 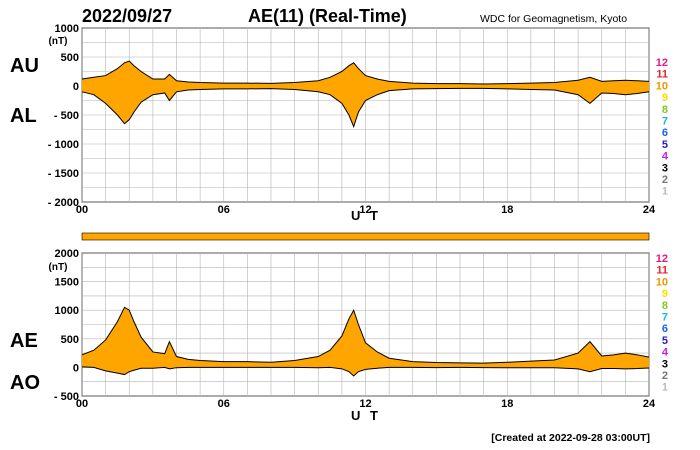 What do you see at coordinates (507, 210) in the screenshot?
I see `au-al-x-tick-label: 18` at bounding box center [507, 210].